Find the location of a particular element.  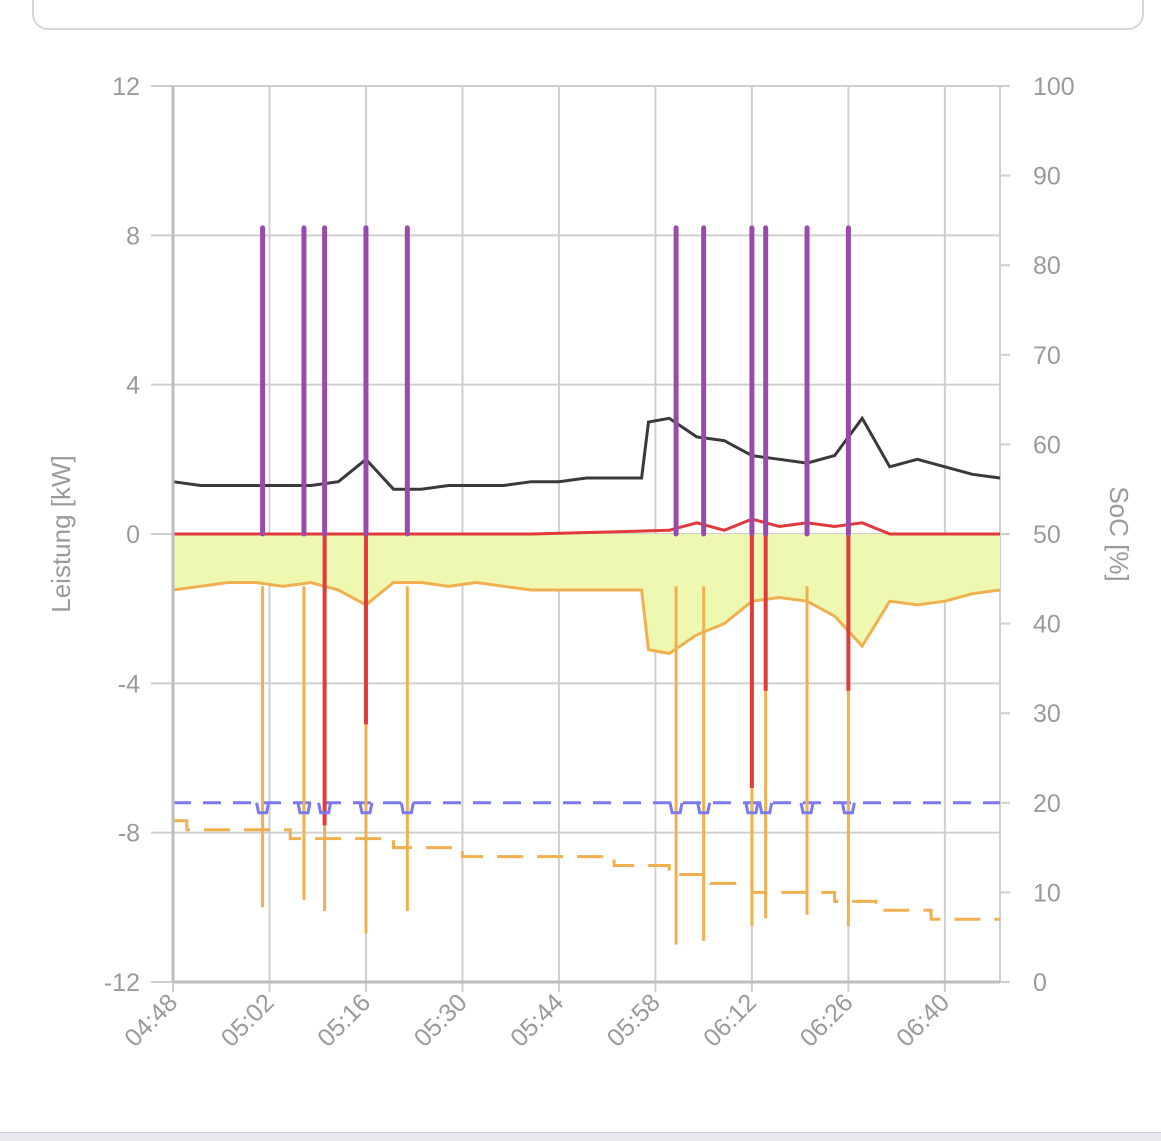

y-tick-label: -12 is located at coordinates (122, 983).